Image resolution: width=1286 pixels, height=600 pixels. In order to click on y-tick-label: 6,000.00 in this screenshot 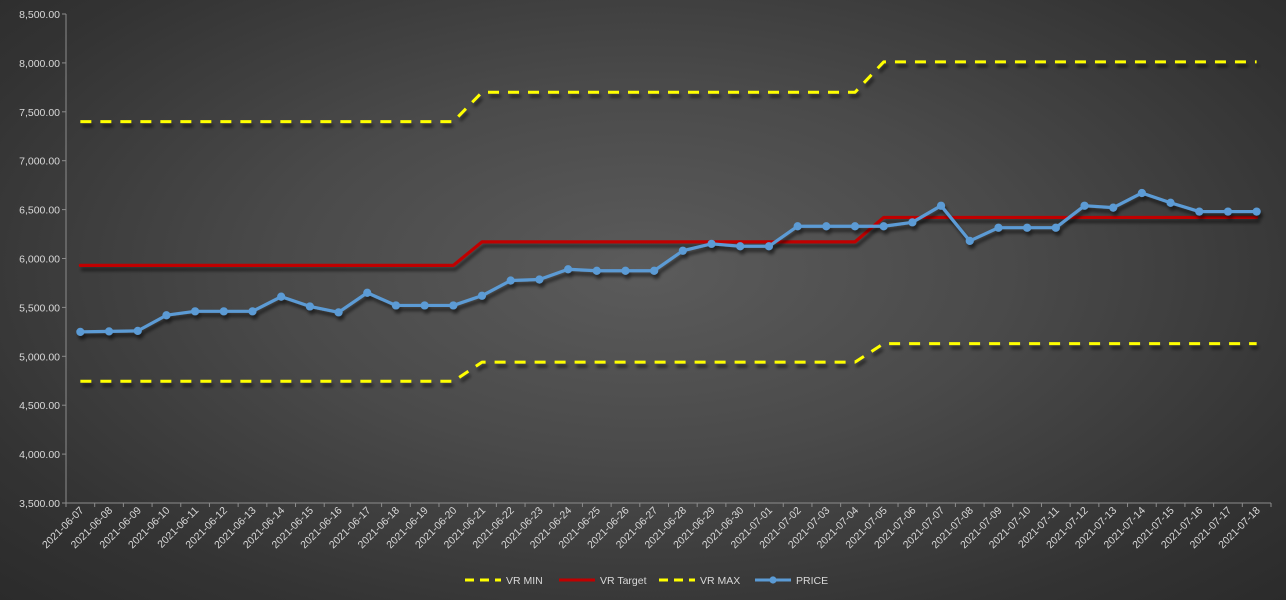, I will do `click(39, 260)`.